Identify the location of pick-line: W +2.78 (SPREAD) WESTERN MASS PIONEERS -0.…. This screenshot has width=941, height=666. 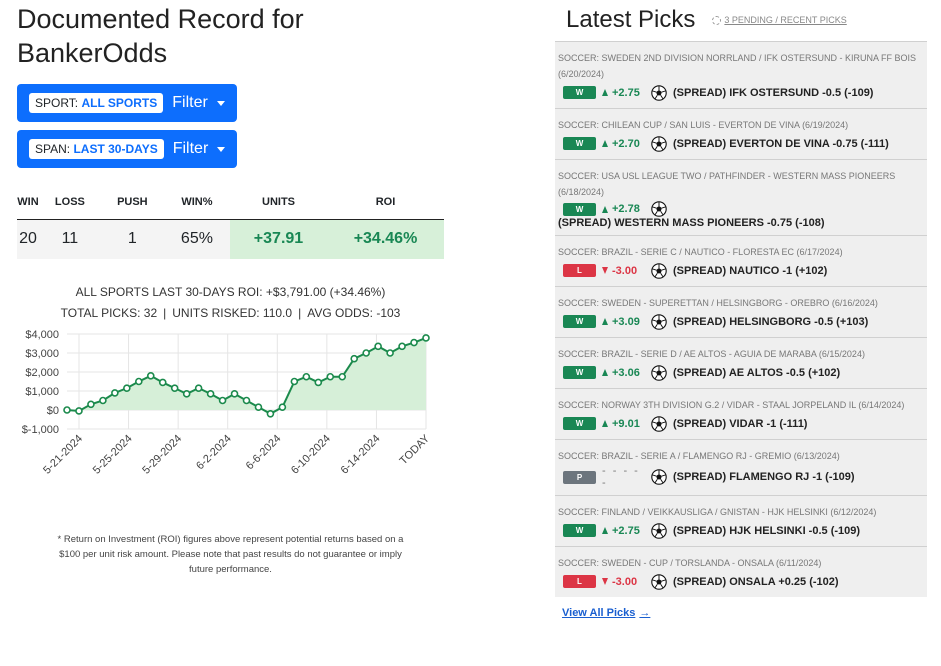
(738, 215).